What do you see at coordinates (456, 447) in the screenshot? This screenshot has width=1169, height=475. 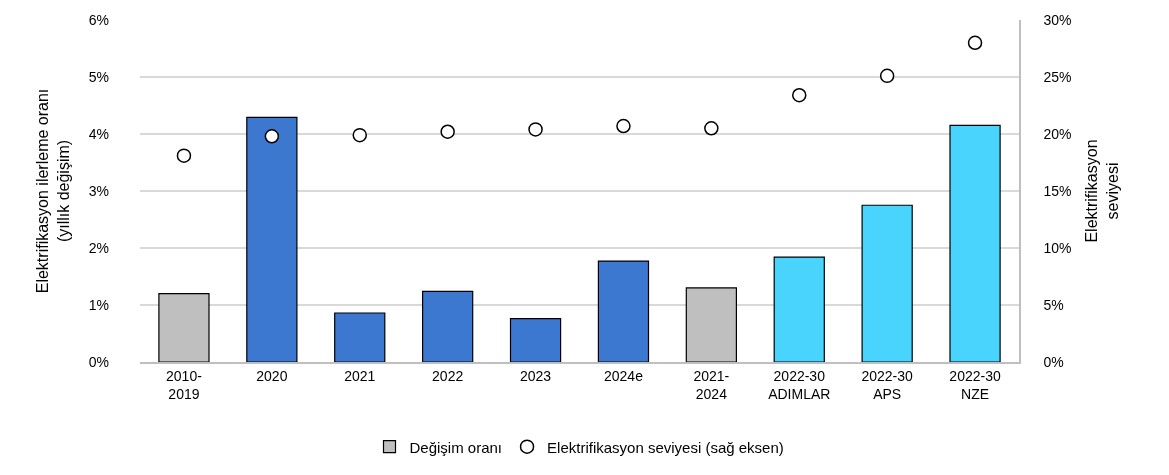 I see `legend-label: Değişim oranı` at bounding box center [456, 447].